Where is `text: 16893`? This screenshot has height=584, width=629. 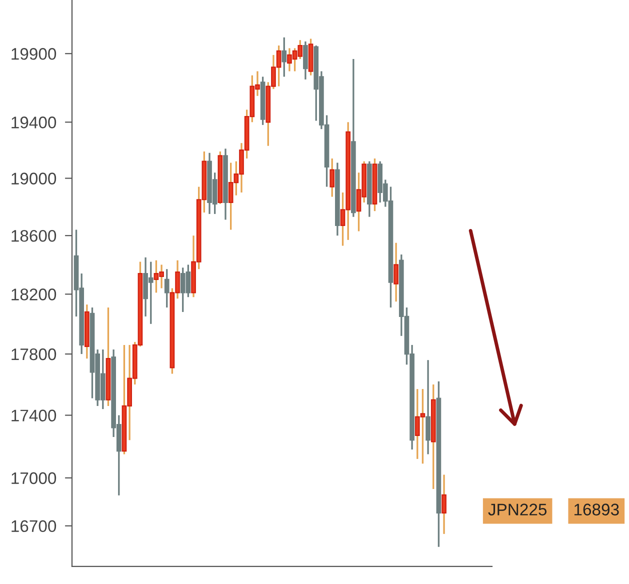 text: 16893 is located at coordinates (596, 510).